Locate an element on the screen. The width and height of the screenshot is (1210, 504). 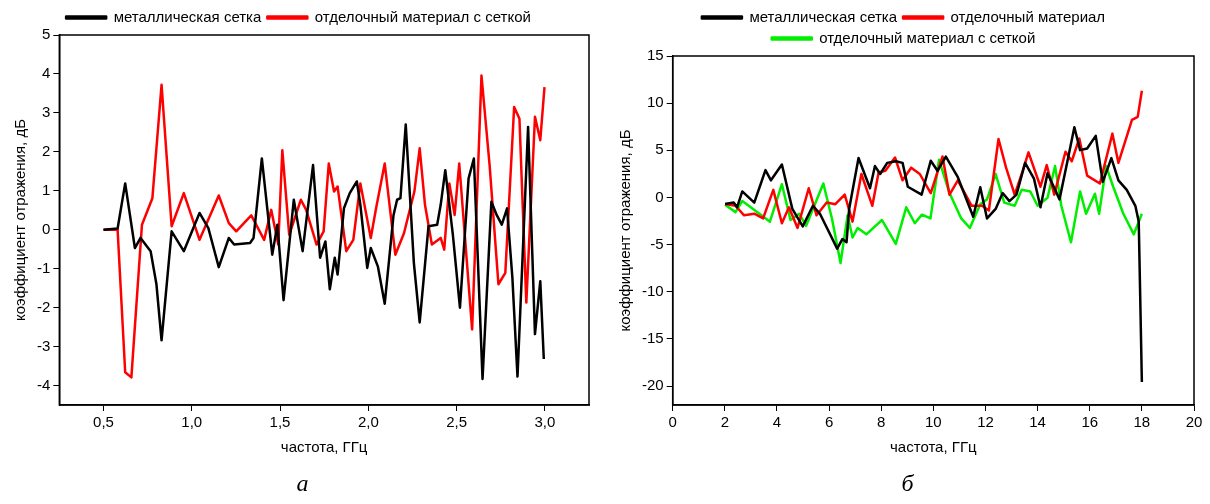
text: а is located at coordinates (302, 483).